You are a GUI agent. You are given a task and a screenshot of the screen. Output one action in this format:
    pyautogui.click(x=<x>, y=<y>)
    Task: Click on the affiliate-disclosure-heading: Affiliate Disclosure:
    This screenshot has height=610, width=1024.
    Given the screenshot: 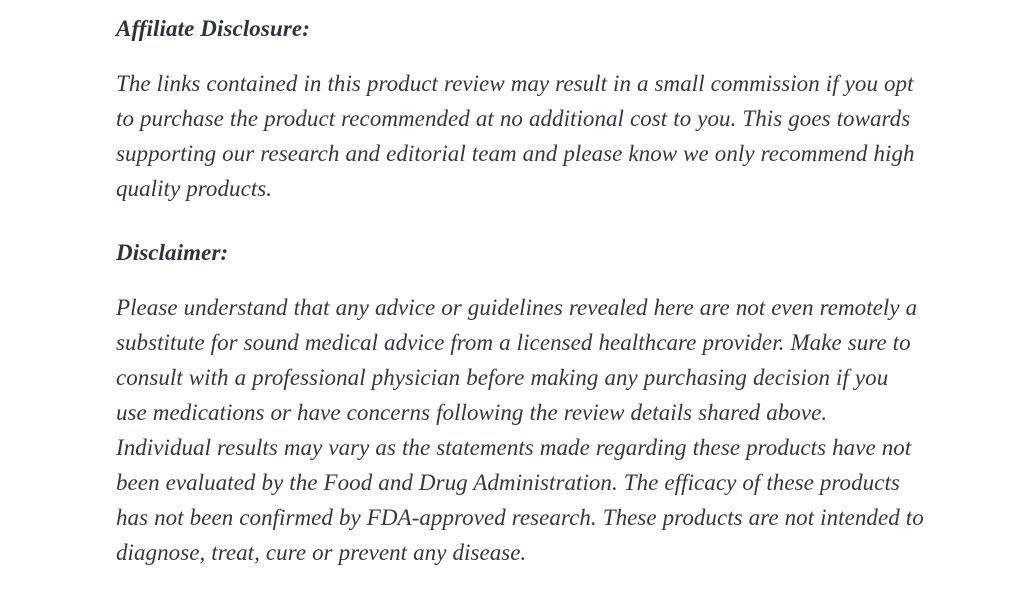 What is the action you would take?
    pyautogui.click(x=213, y=28)
    